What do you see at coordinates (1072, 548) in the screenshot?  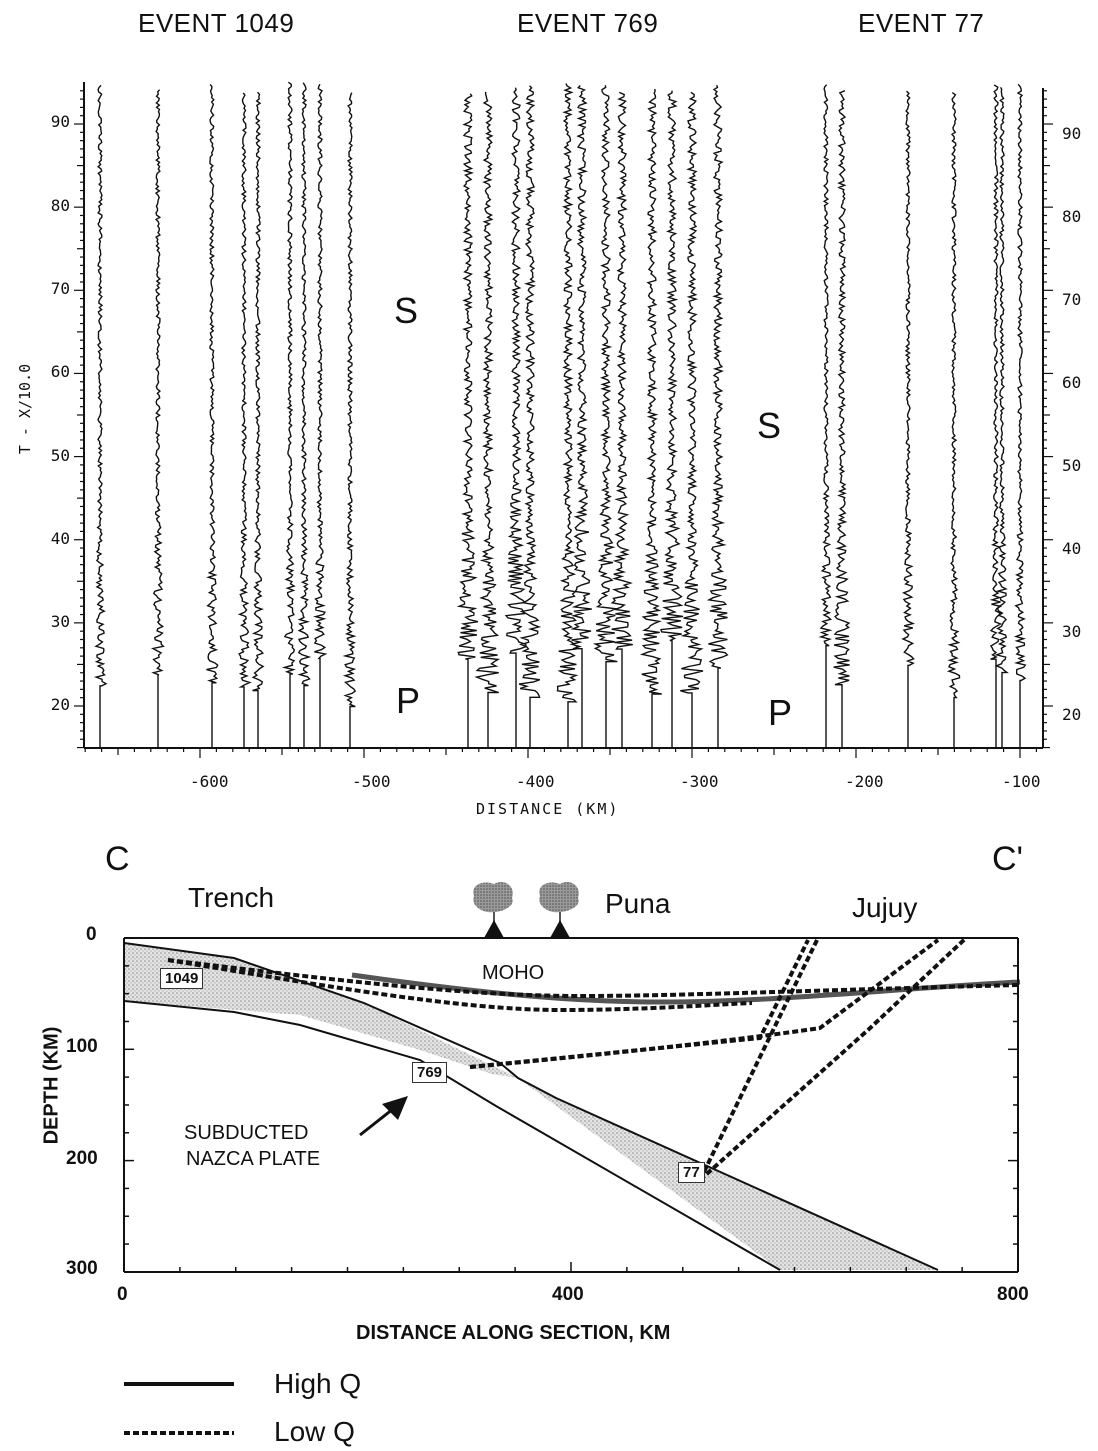 I see `y-tick-right-40: 40` at bounding box center [1072, 548].